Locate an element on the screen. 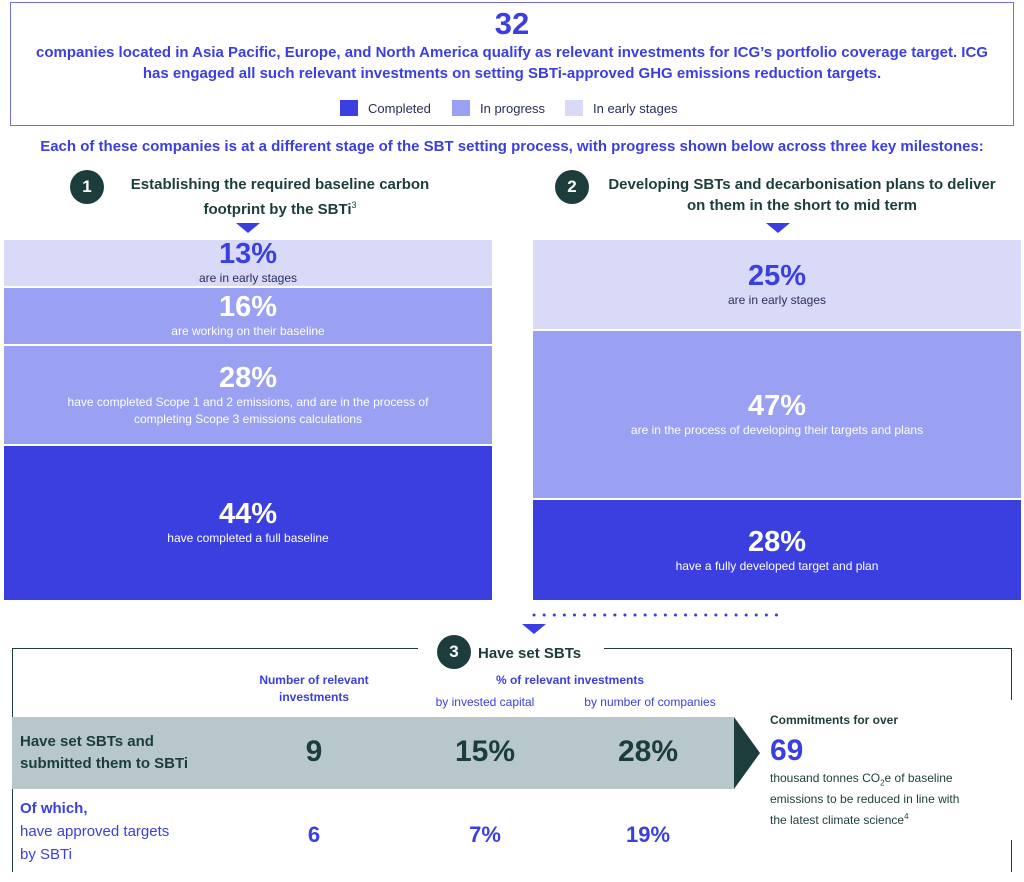 The image size is (1024, 882). row1-label: Have set SBTs and submitted them to SBTi is located at coordinates (104, 753).